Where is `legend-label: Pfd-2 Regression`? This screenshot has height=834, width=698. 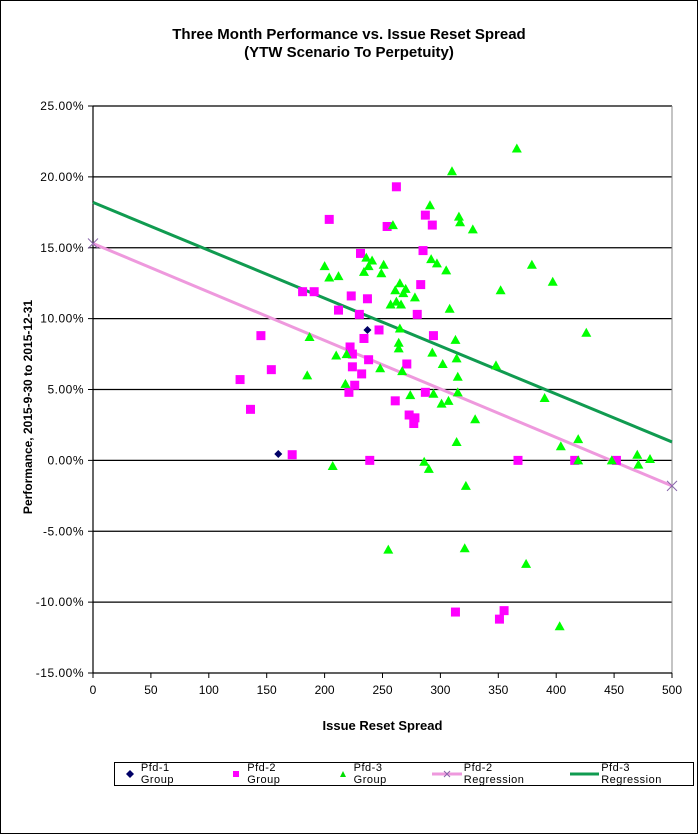 legend-label: Pfd-2 Regression is located at coordinates (494, 774).